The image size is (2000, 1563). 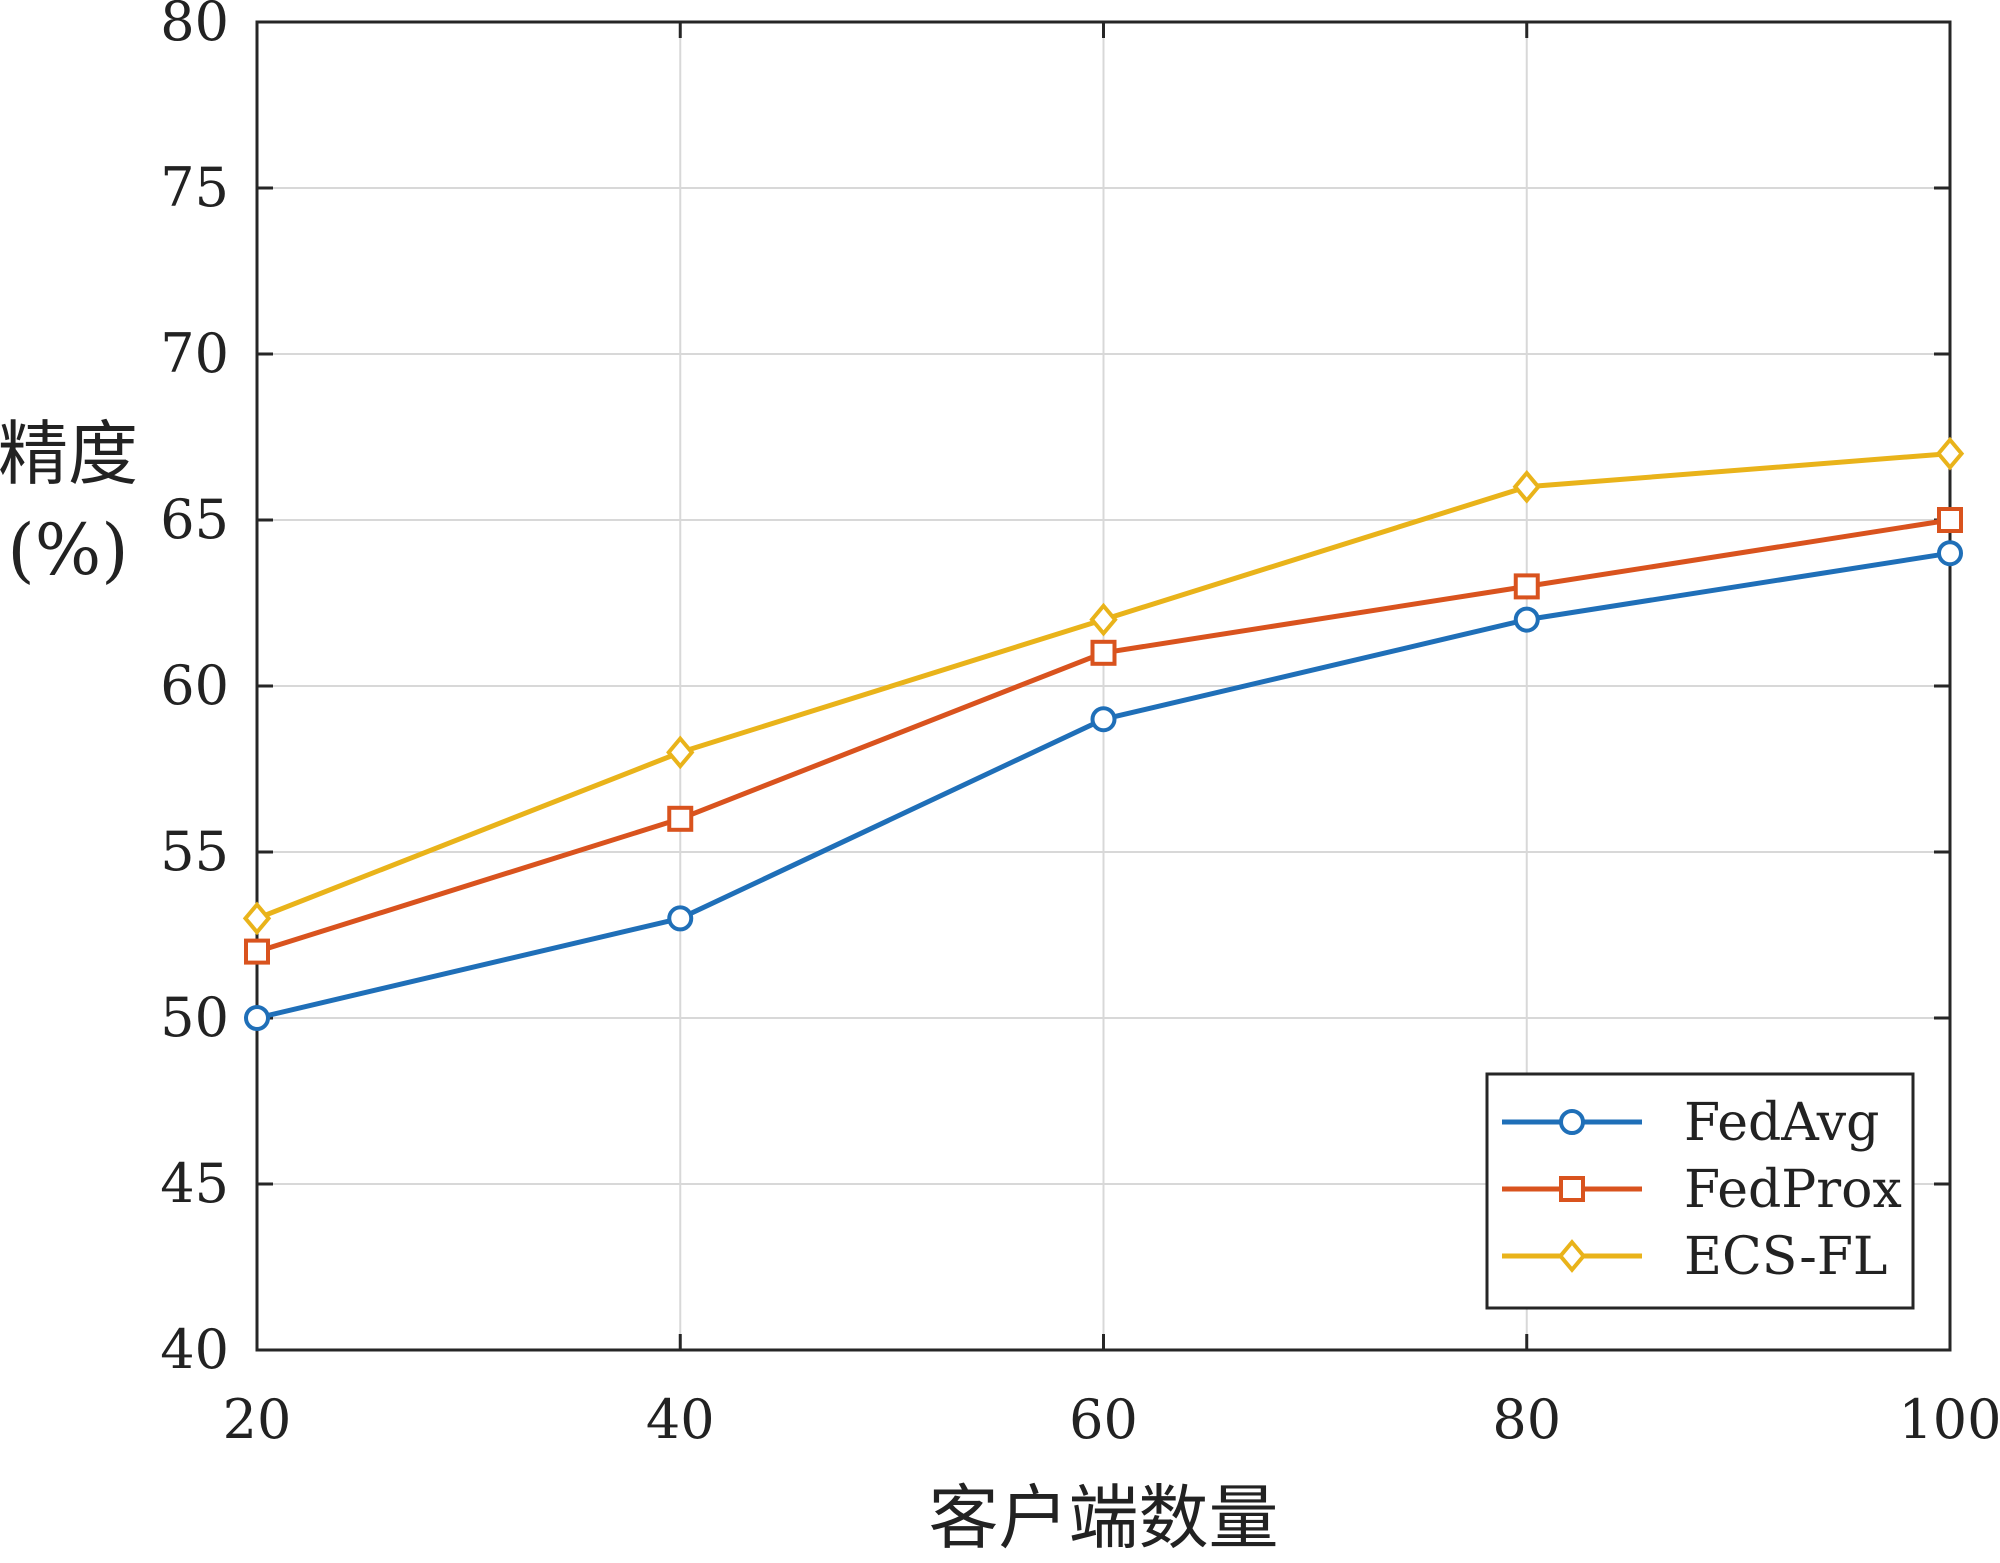 What do you see at coordinates (69, 454) in the screenshot?
I see `y-axis-title-line: 精度` at bounding box center [69, 454].